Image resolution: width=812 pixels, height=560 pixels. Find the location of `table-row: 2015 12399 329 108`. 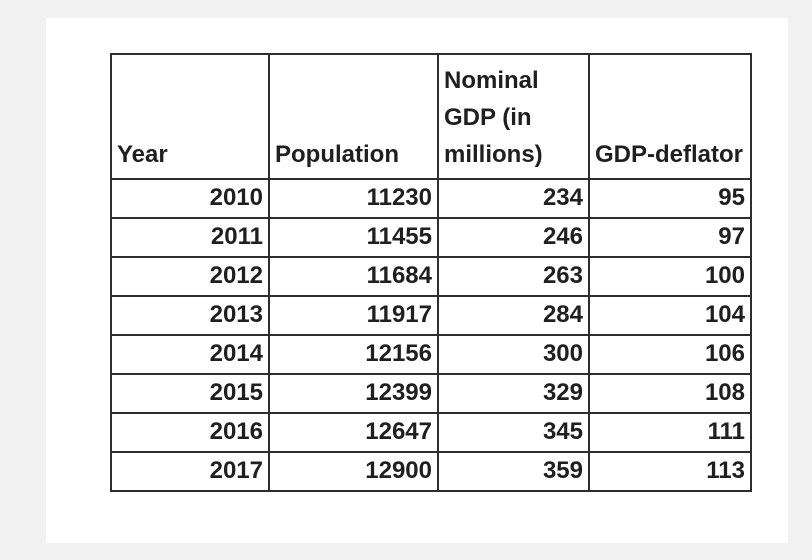

table-row: 2015 12399 329 108 is located at coordinates (431, 393).